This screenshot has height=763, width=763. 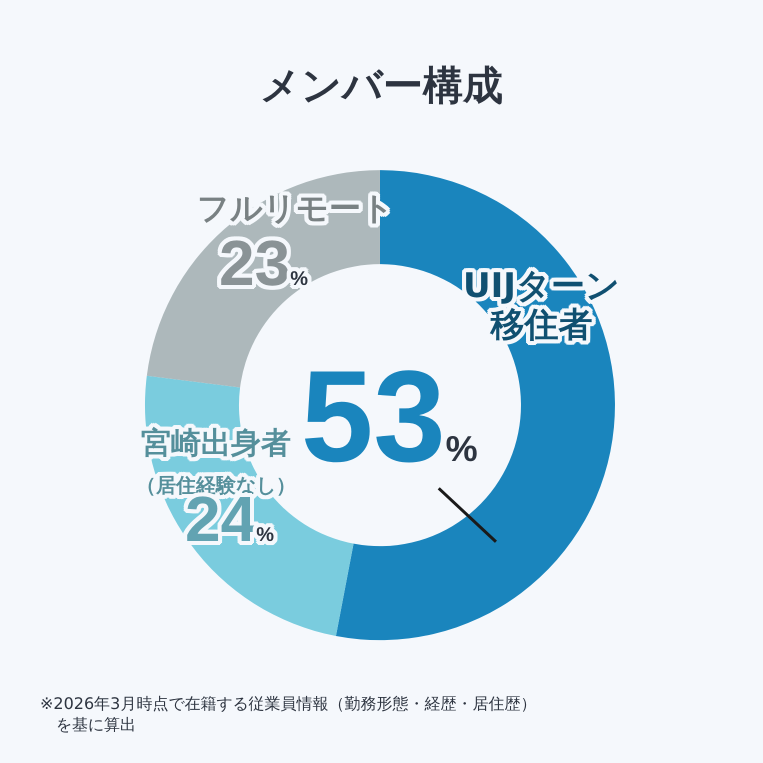 I want to click on data-label: 23%, so click(x=263, y=263).